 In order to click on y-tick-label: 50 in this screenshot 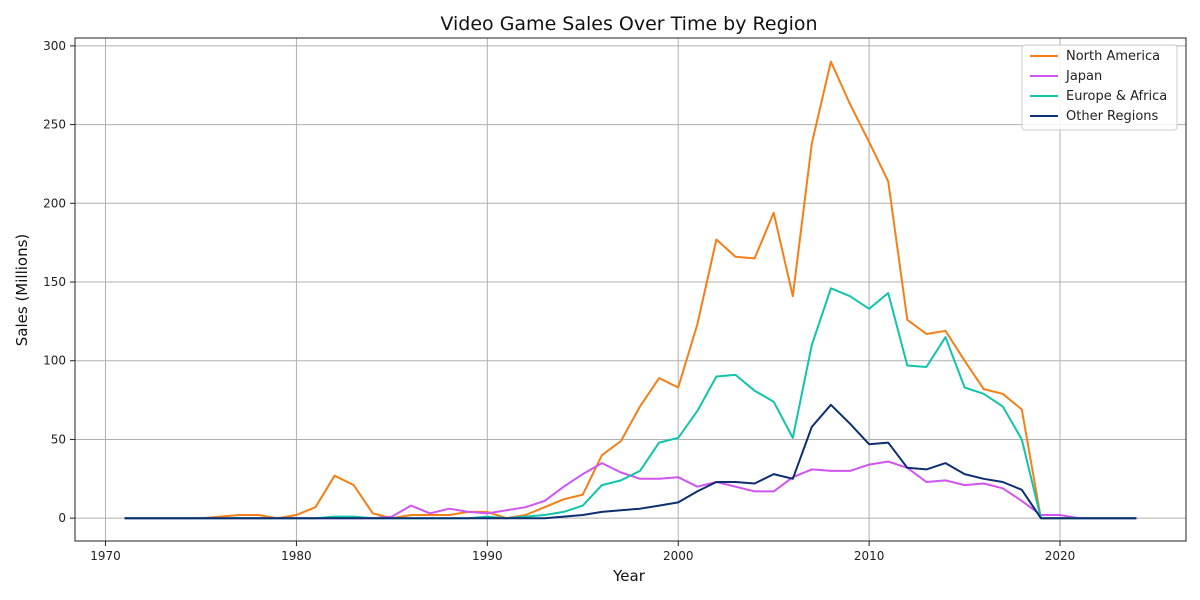, I will do `click(58, 439)`.